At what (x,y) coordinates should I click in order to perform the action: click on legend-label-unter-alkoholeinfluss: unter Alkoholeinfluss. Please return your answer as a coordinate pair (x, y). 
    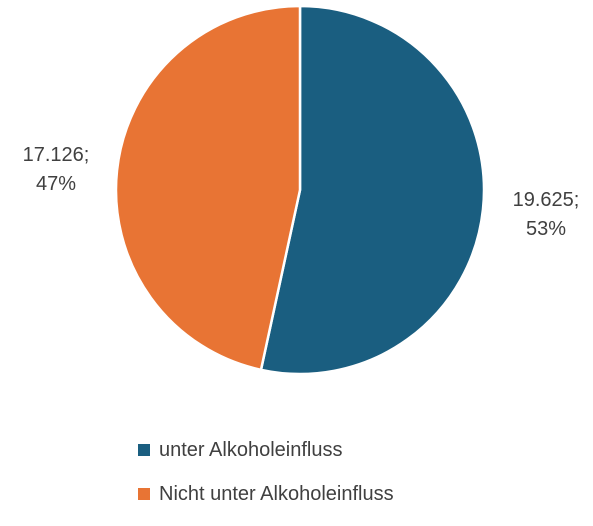
    Looking at the image, I should click on (251, 449).